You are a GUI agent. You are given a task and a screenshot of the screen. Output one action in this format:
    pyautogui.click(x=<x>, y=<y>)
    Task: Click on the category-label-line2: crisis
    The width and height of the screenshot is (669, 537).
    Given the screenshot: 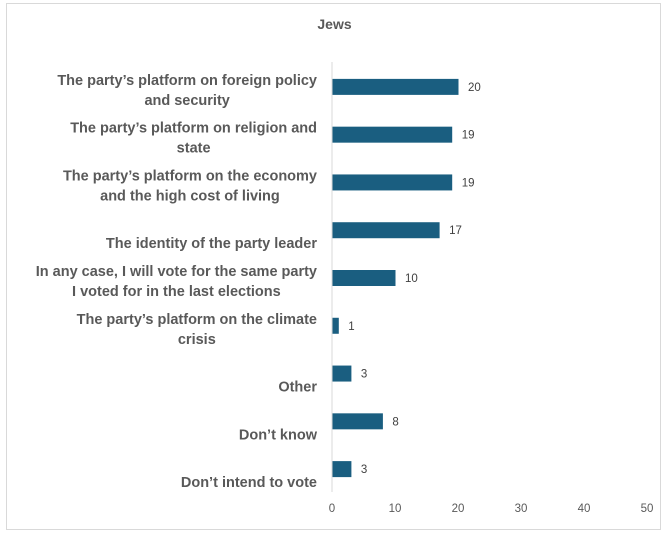 What is the action you would take?
    pyautogui.click(x=197, y=340)
    